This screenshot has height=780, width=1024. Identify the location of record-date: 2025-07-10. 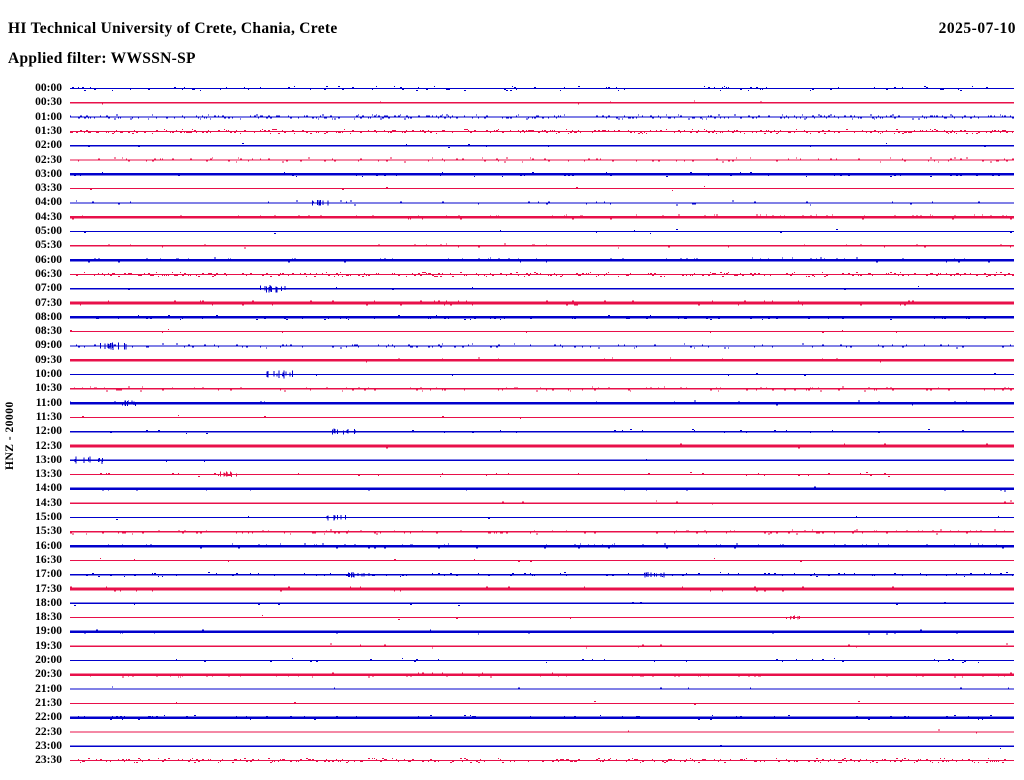
(977, 28).